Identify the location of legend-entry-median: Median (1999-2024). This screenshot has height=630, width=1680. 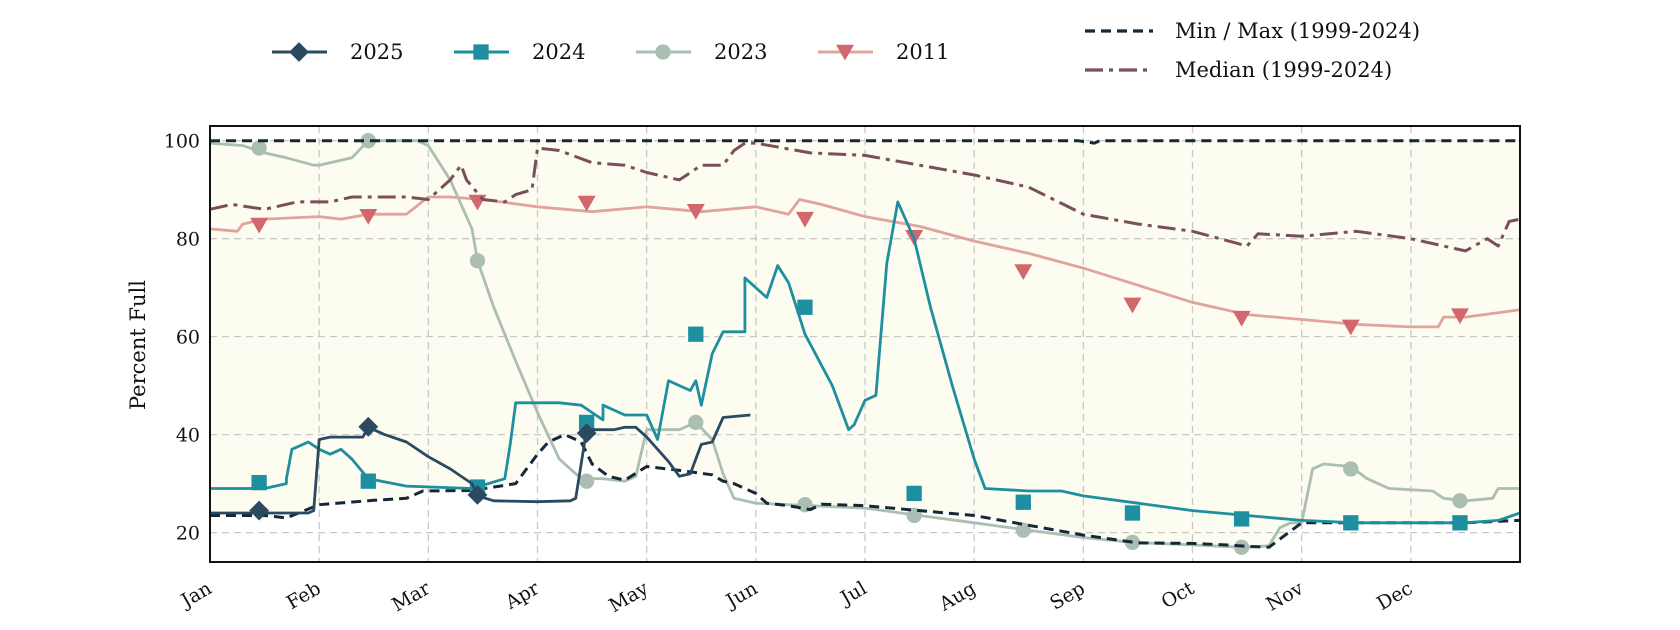
(1238, 70).